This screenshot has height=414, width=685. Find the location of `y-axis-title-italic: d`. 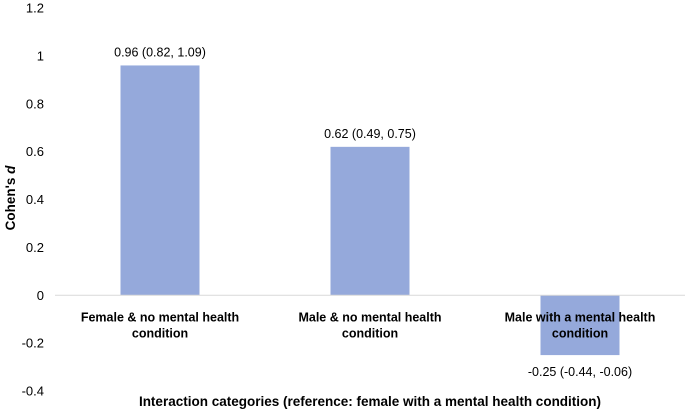

y-axis-title-italic: d is located at coordinates (10, 169).